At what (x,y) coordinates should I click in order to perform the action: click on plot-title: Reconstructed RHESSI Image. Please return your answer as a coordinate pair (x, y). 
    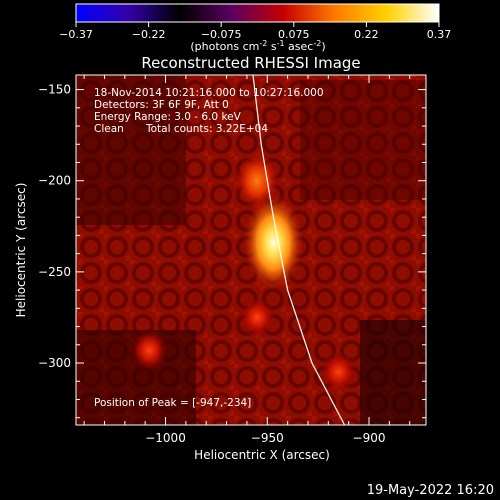
    Looking at the image, I should click on (250, 63).